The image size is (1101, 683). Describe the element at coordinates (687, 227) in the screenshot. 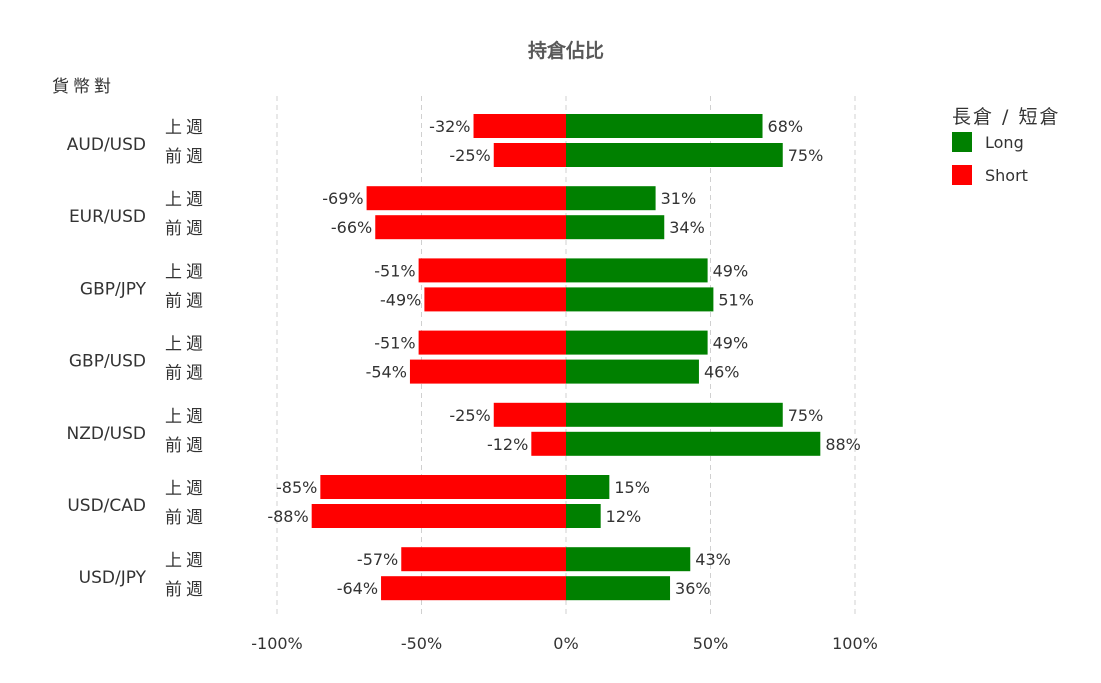

I see `long-value-label: 34%` at that location.